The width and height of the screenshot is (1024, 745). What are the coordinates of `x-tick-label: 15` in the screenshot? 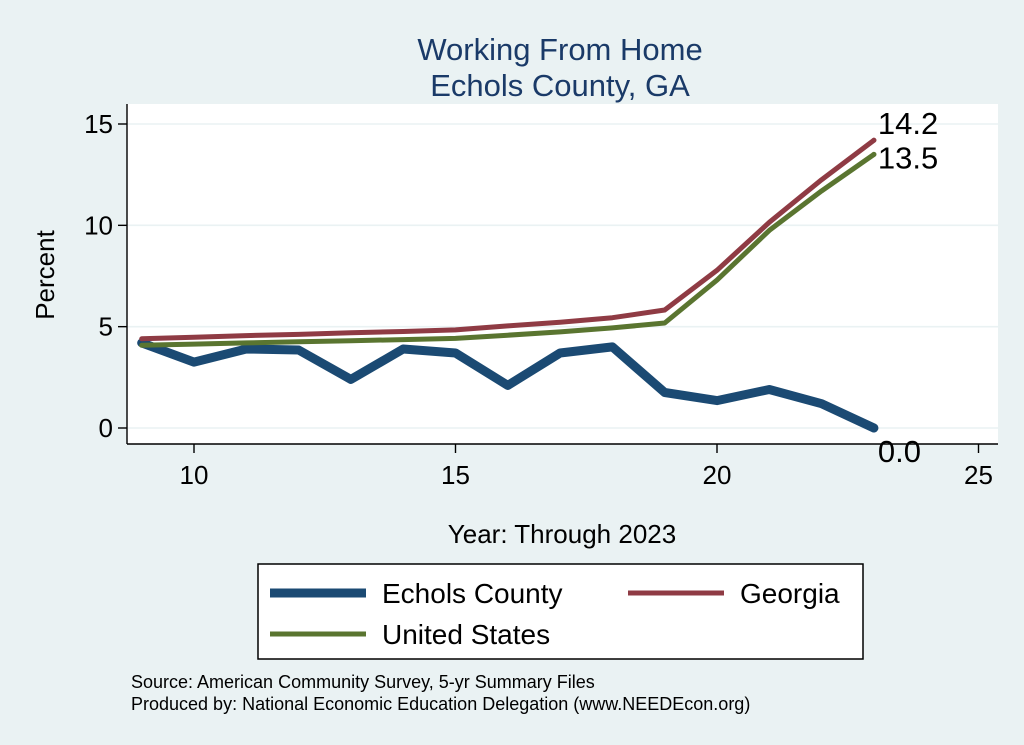 It's located at (455, 475).